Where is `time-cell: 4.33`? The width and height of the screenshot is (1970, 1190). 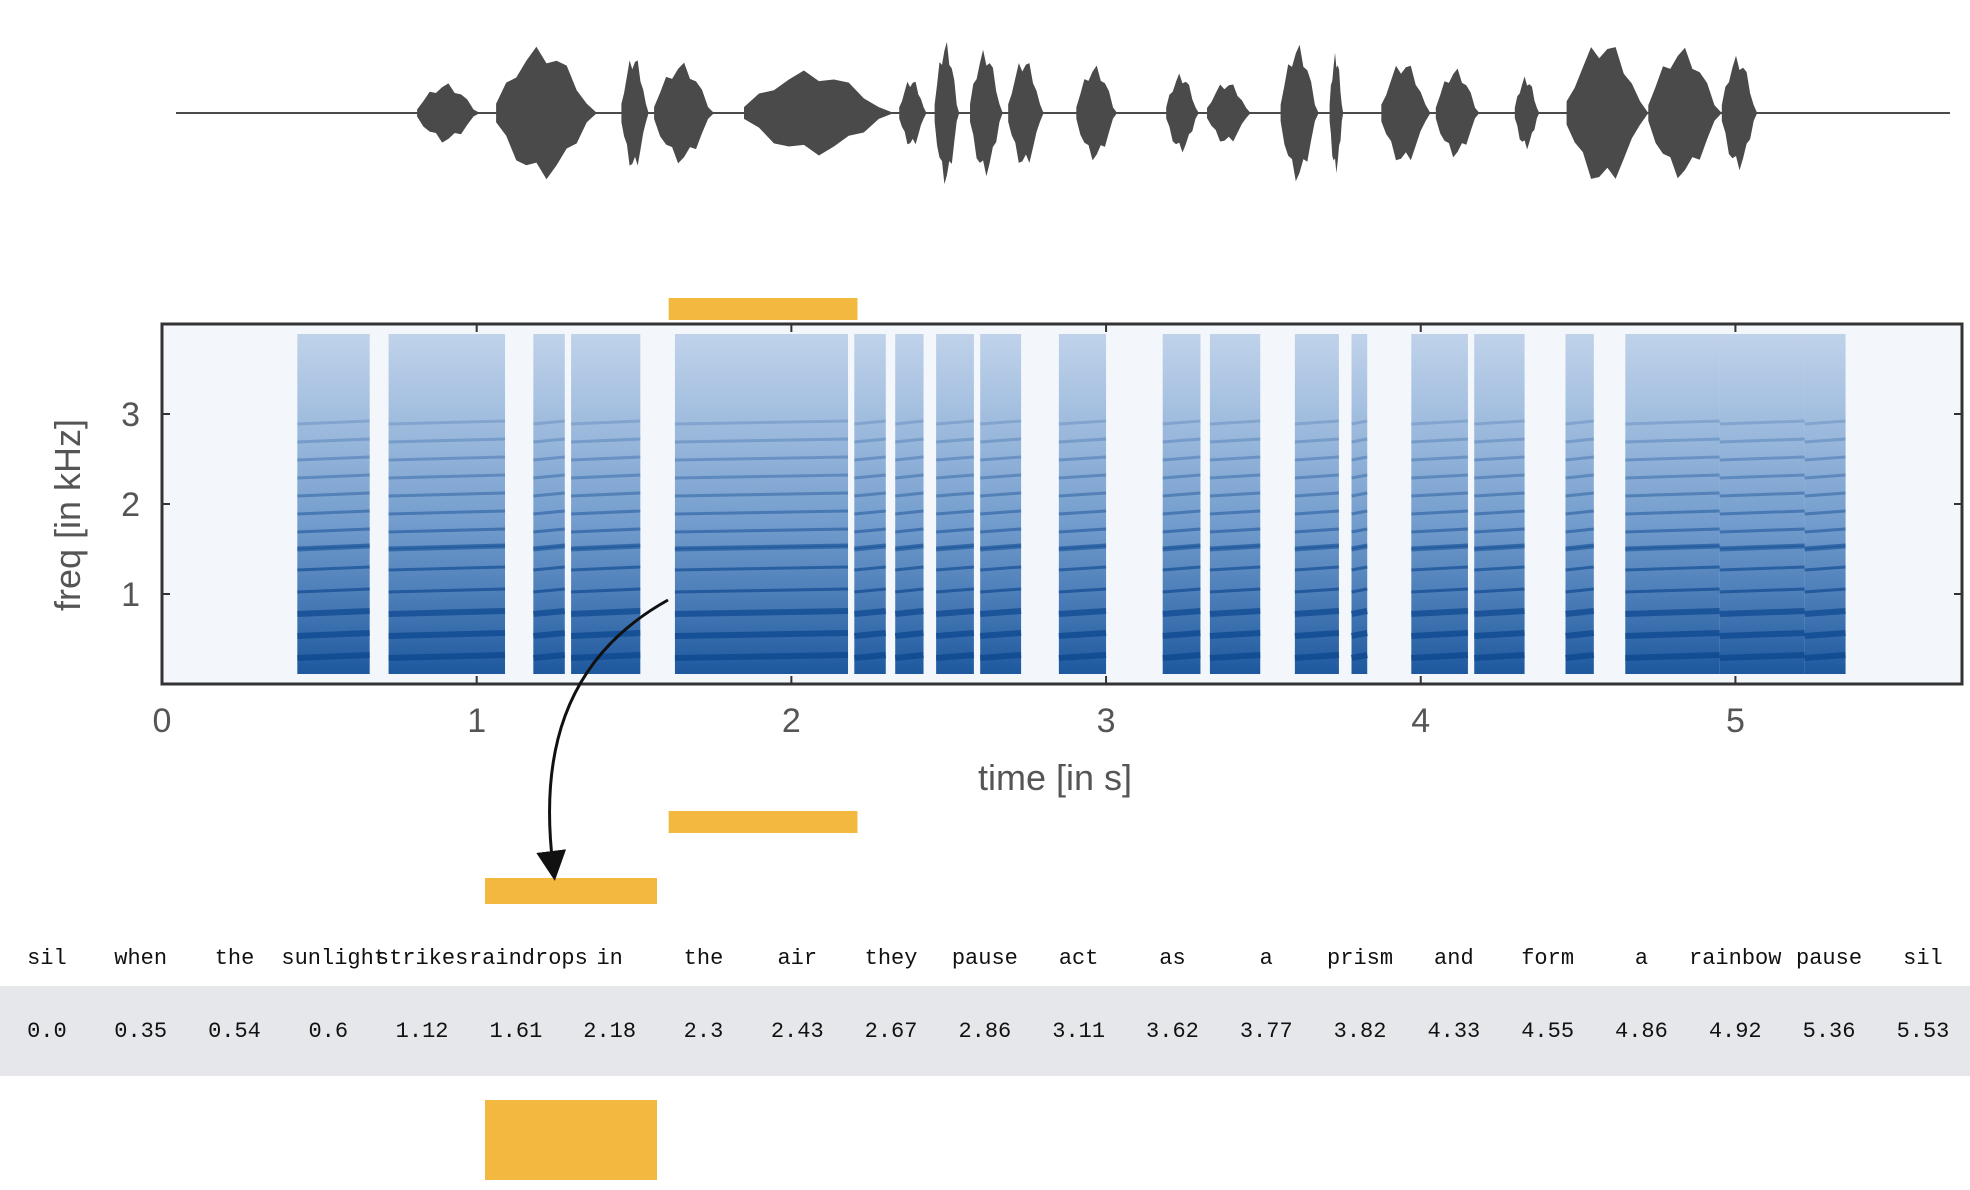
time-cell: 4.33 is located at coordinates (1453, 1031).